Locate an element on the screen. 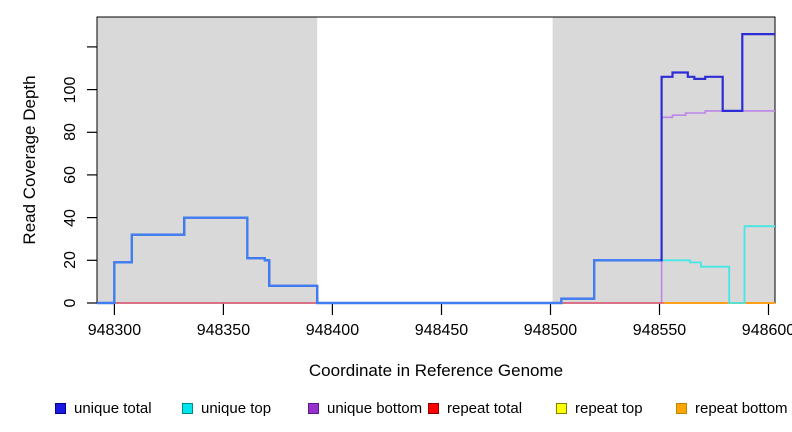 Image resolution: width=792 pixels, height=432 pixels. legend-label: unique top is located at coordinates (236, 408).